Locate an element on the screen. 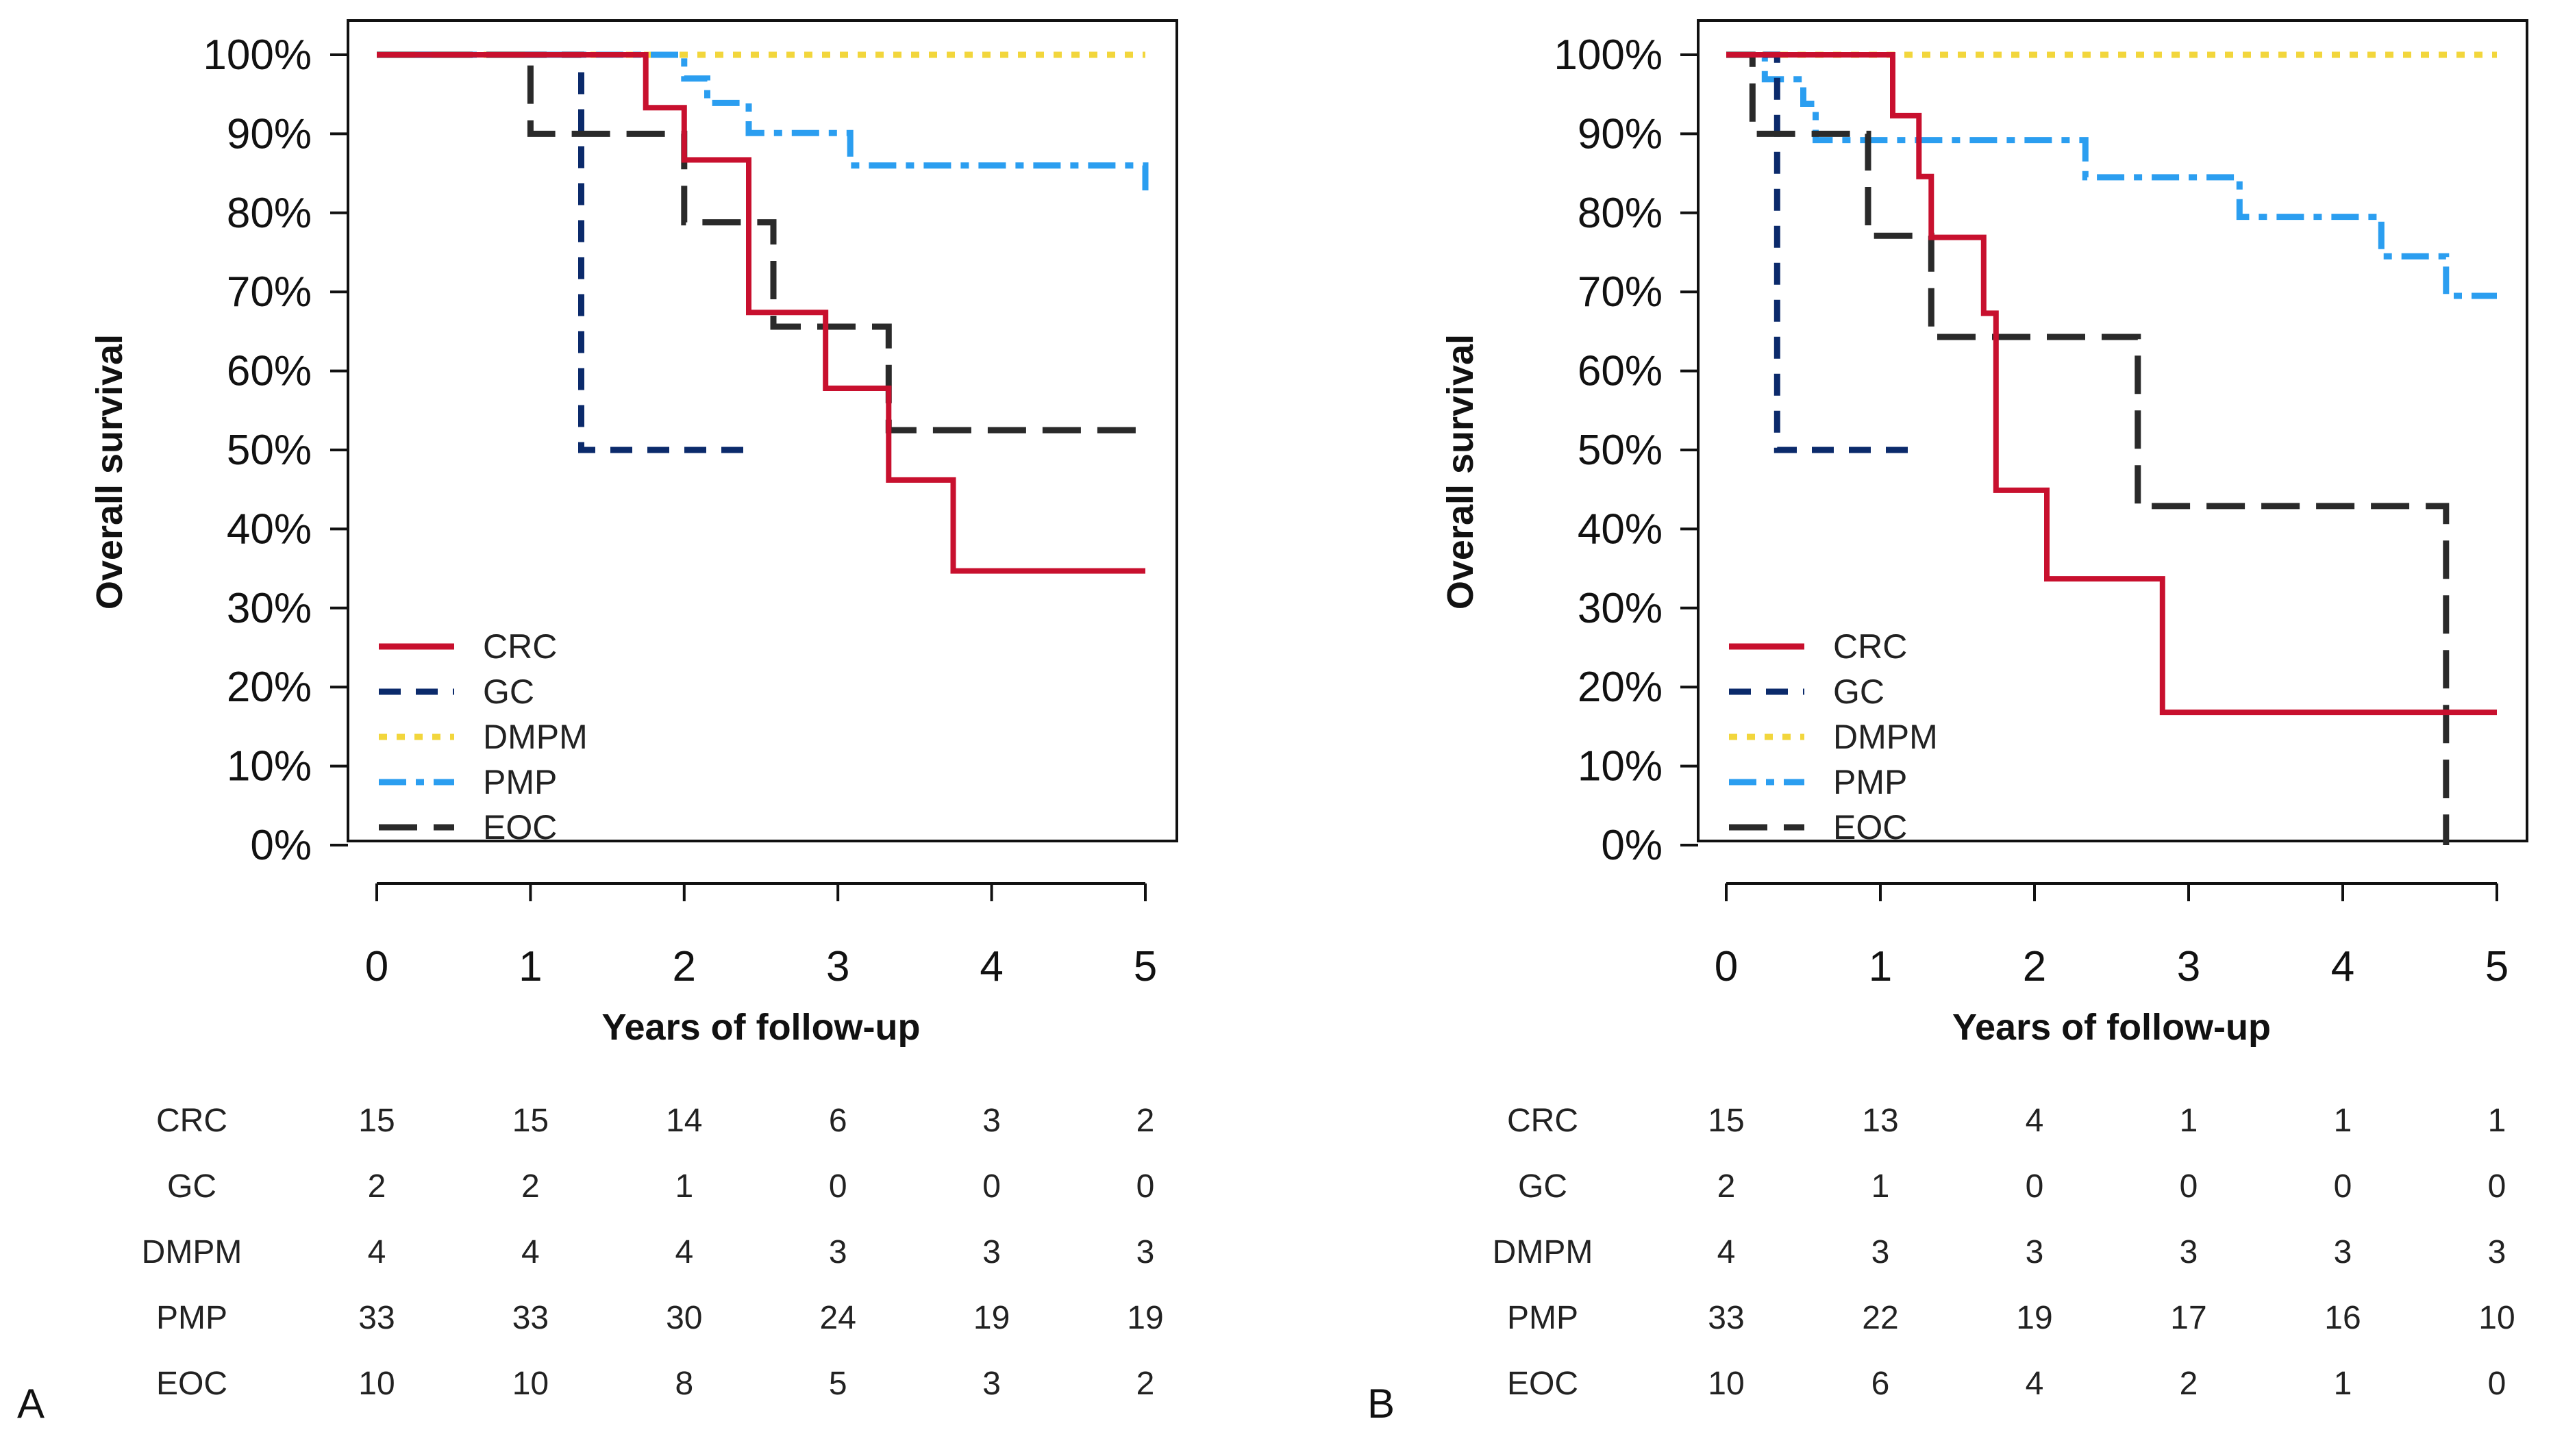 The width and height of the screenshot is (2551, 1456). risk-count: 33 is located at coordinates (530, 1318).